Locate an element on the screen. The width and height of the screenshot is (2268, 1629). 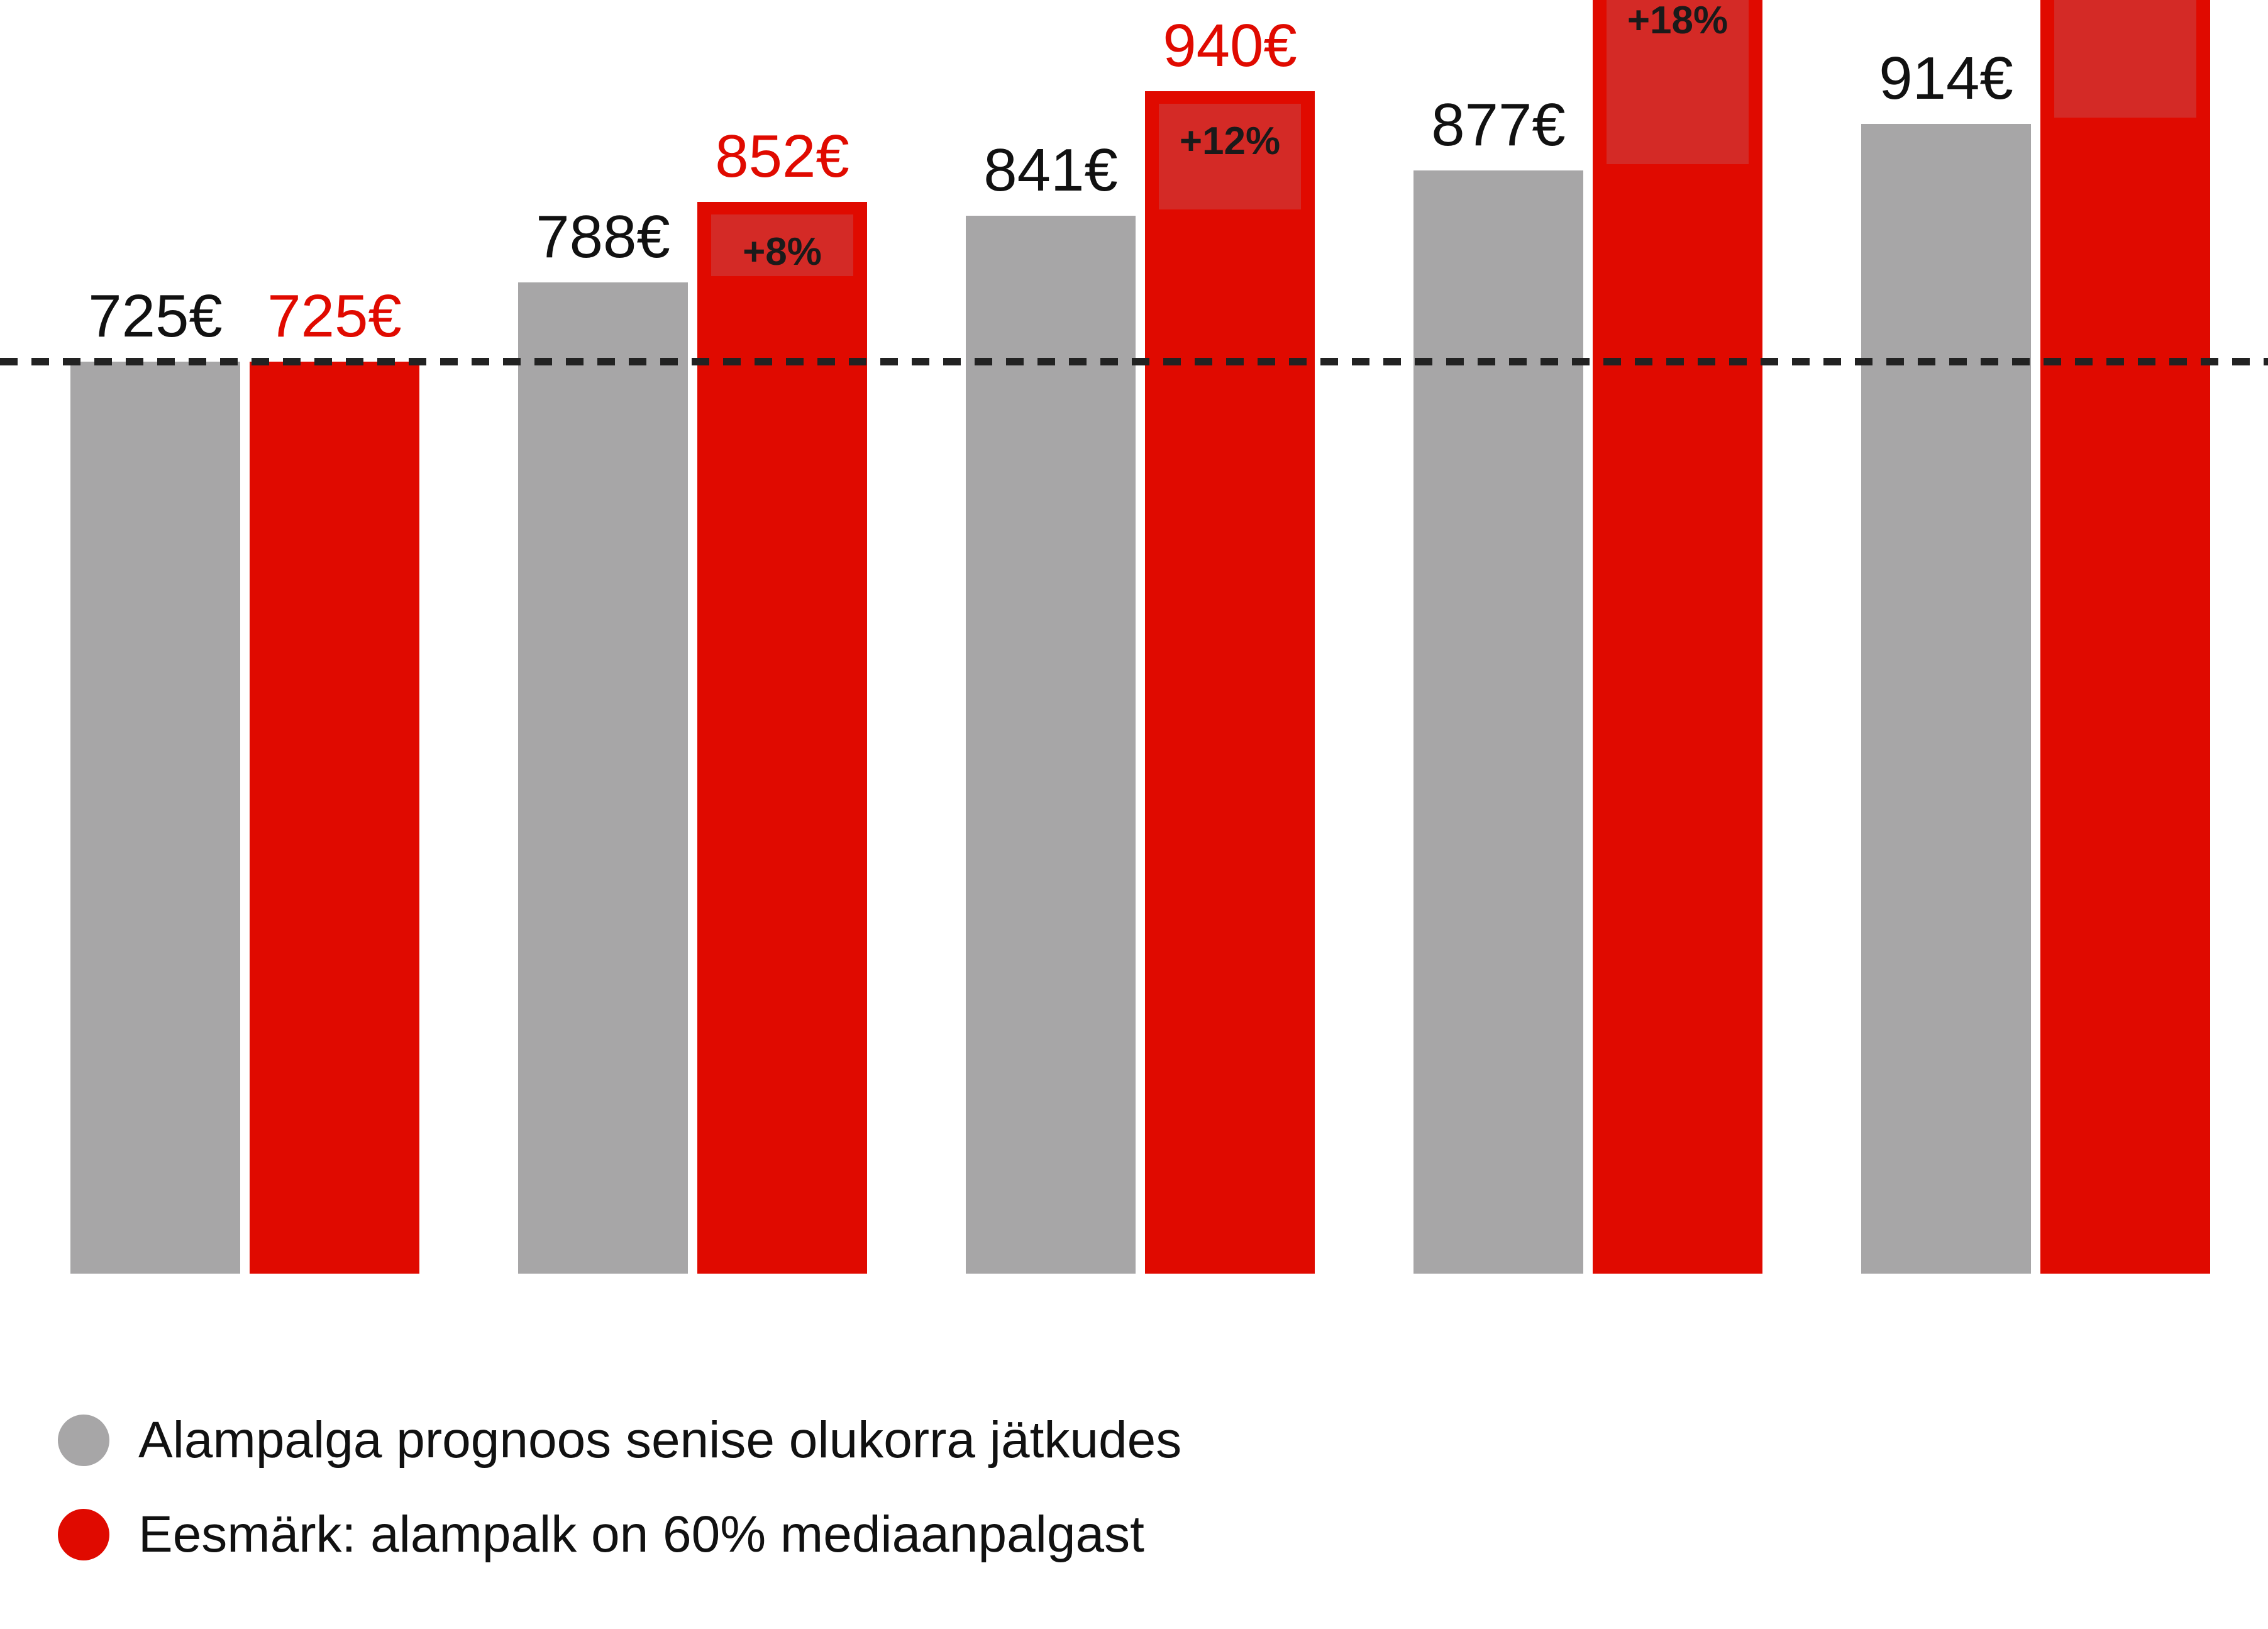
legend-label-target: Eesmärk: alampalk on 60% mediaanpalgast is located at coordinates (641, 1534).